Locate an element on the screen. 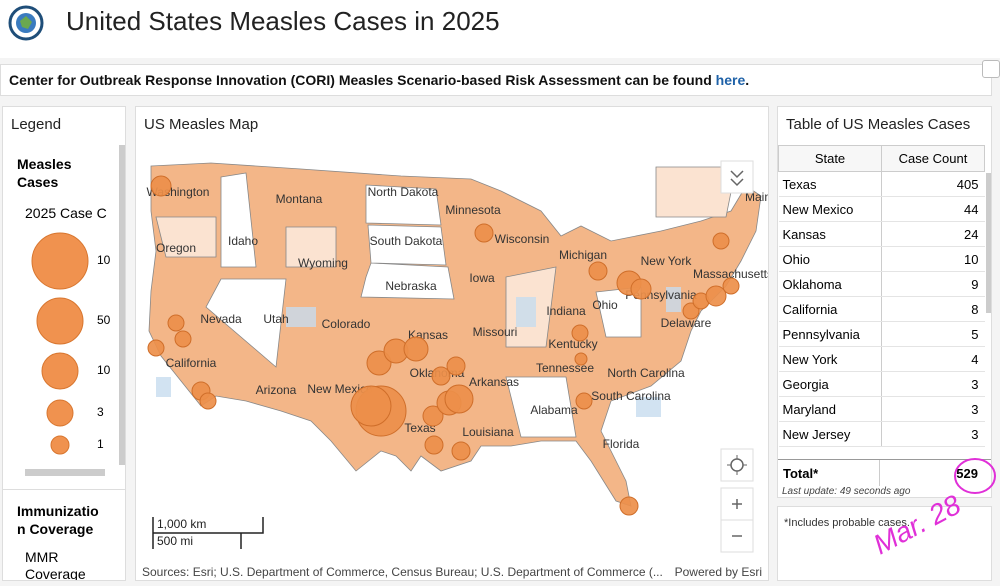 The image size is (1000, 586). link: here is located at coordinates (730, 80).